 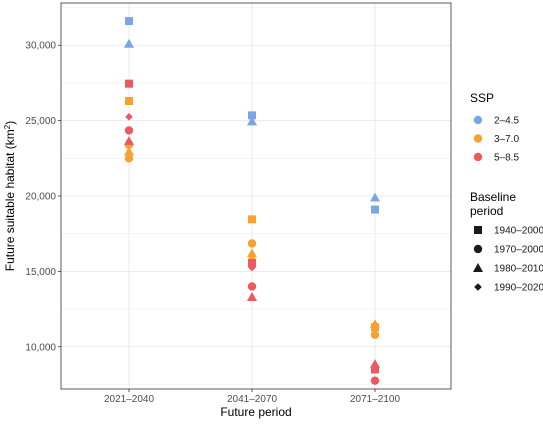 I want to click on x-tick-label: 2021–2040, so click(x=129, y=399).